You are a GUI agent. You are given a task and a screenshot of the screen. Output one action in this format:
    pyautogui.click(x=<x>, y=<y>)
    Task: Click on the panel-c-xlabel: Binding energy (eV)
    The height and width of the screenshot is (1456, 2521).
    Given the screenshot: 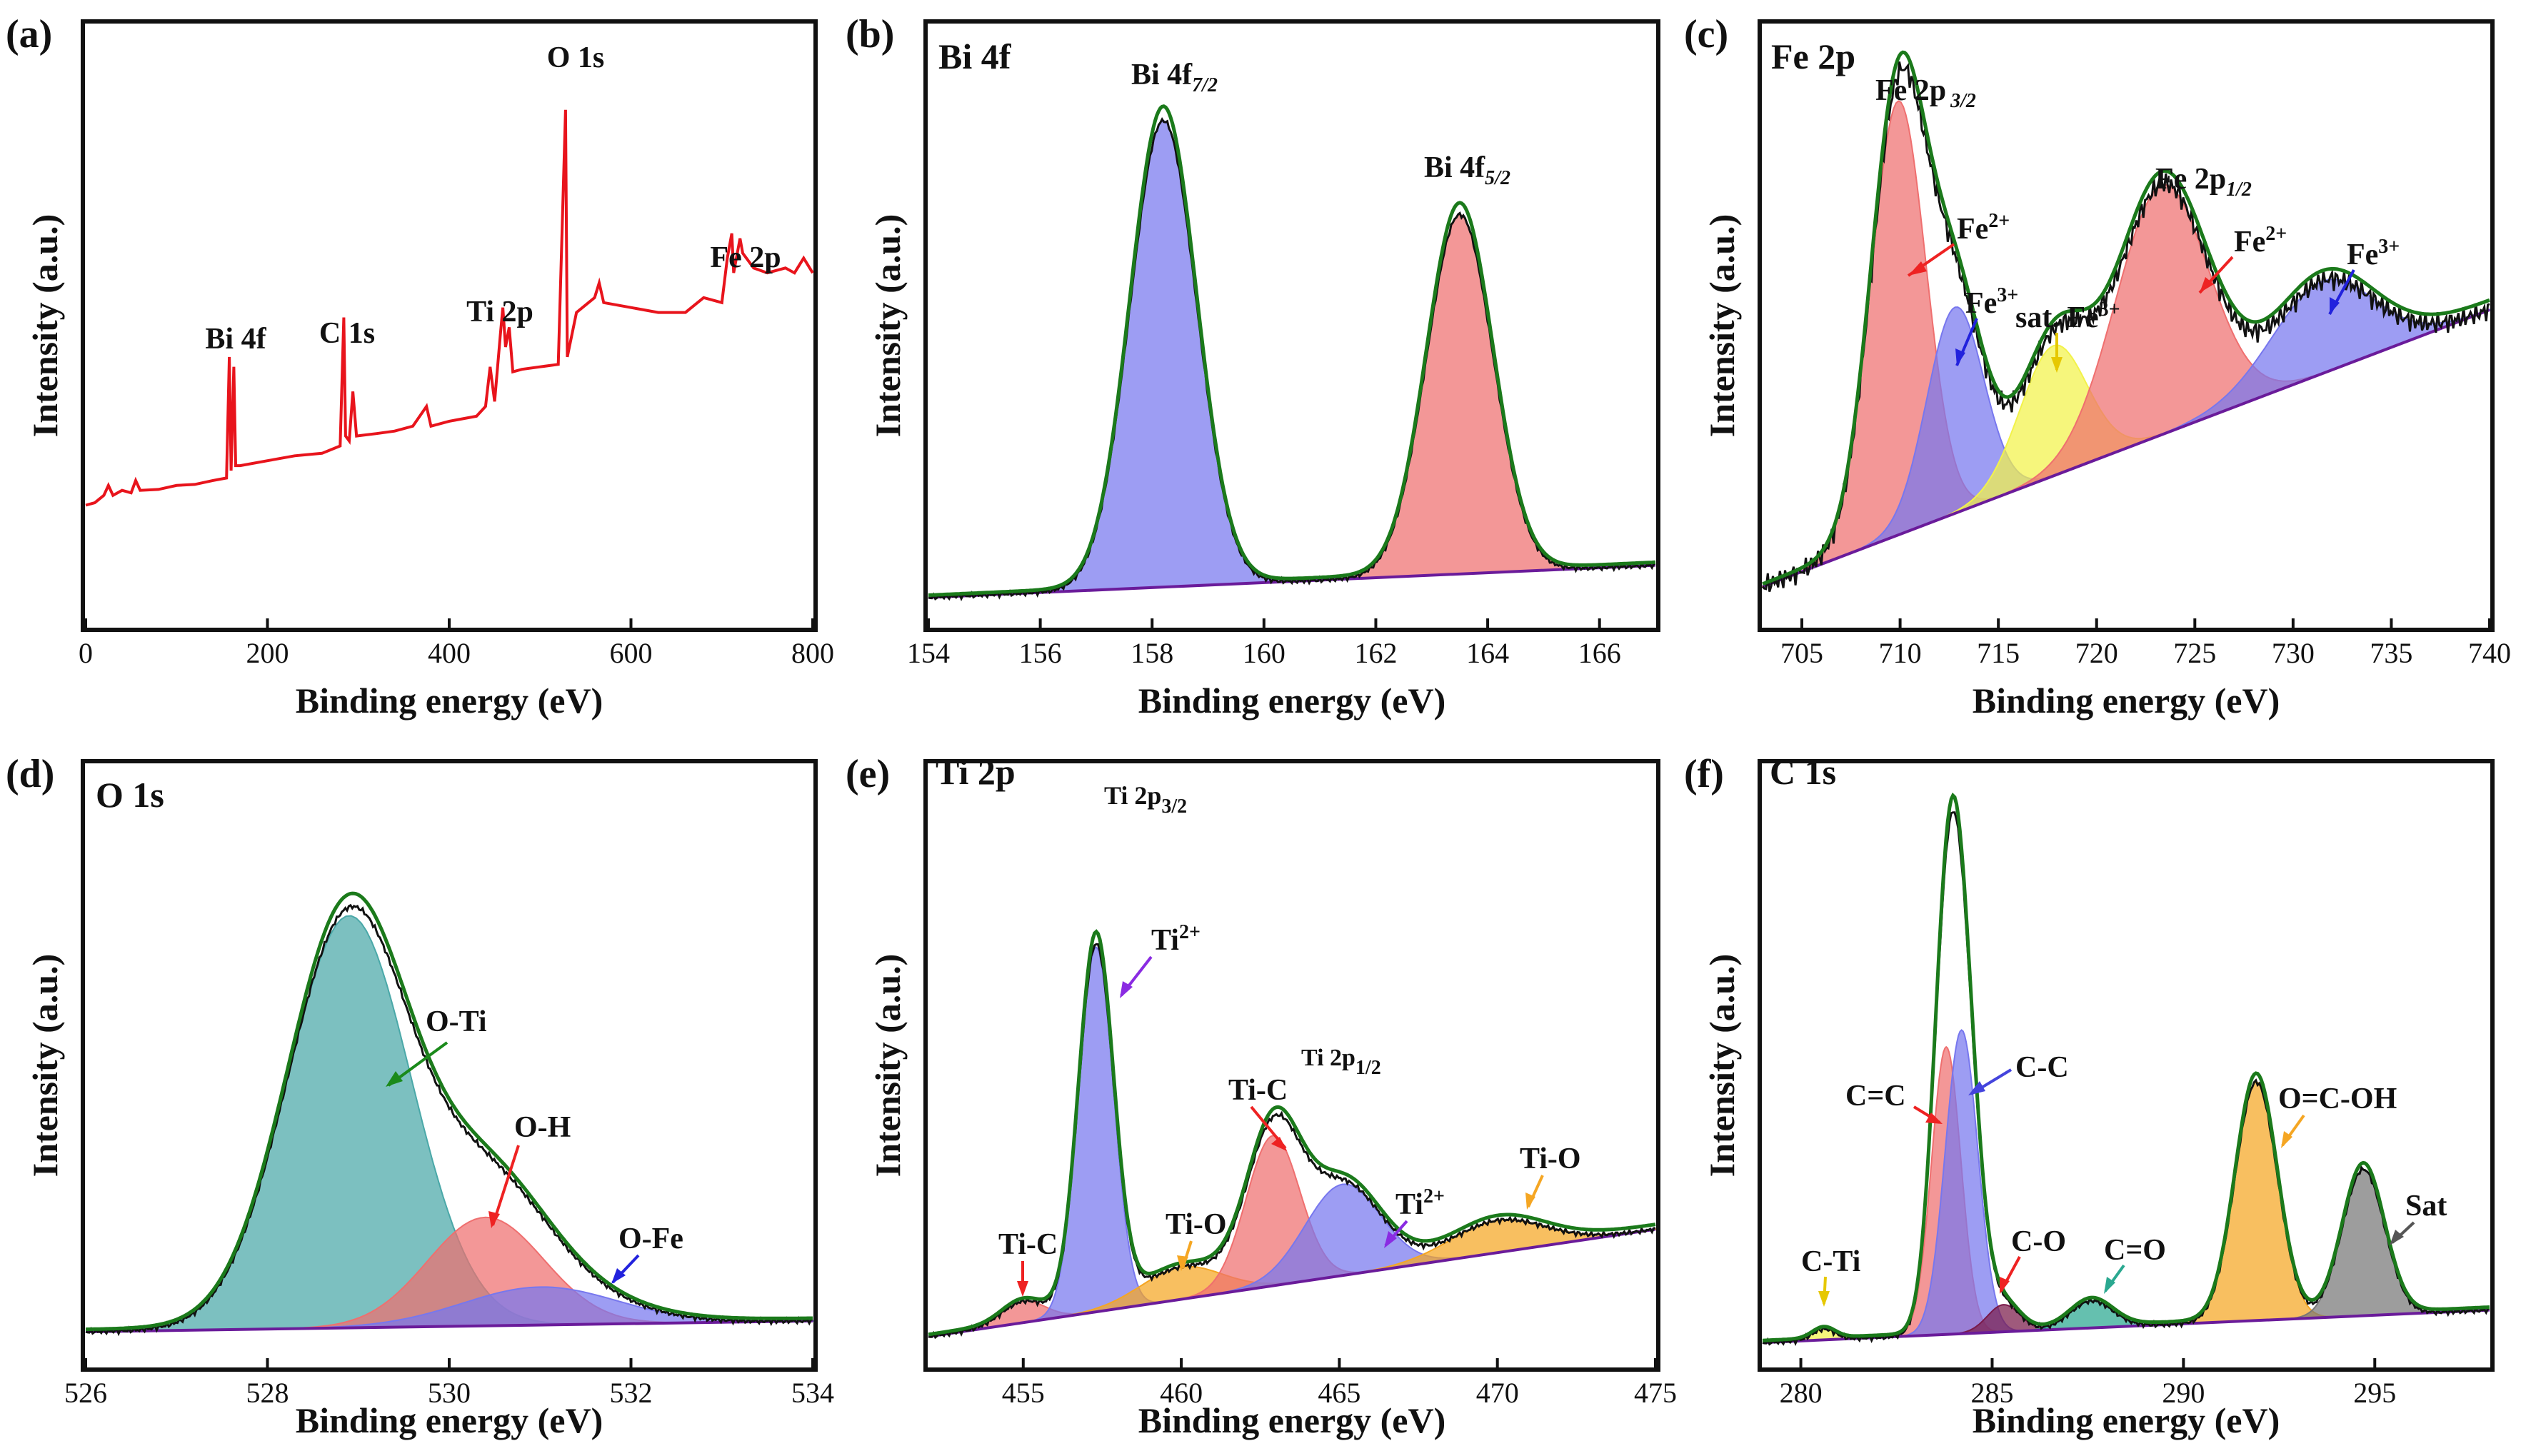 What is the action you would take?
    pyautogui.click(x=2126, y=701)
    